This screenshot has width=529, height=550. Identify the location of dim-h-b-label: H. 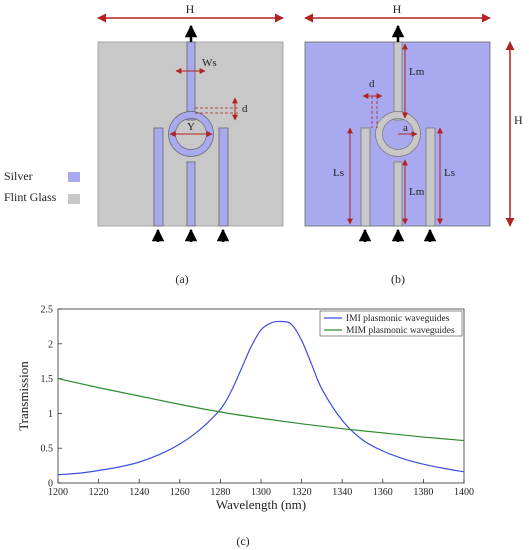
(397, 9).